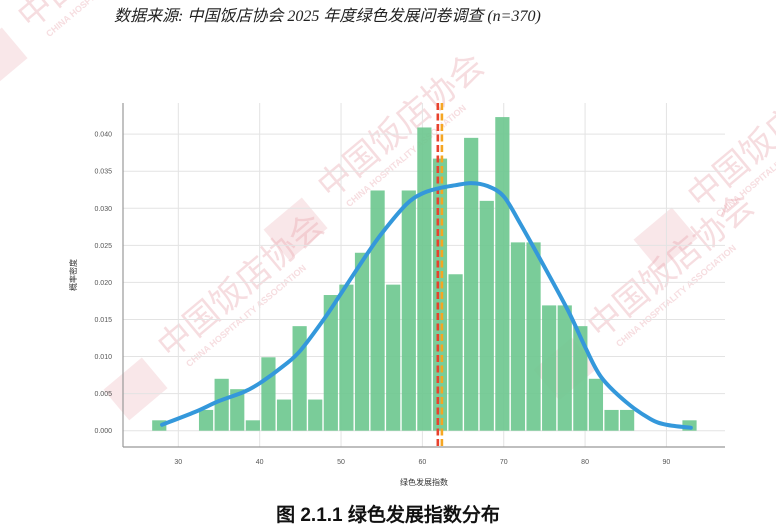 Image resolution: width=776 pixels, height=527 pixels. What do you see at coordinates (424, 482) in the screenshot?
I see `x-axis-label: 绿色发展指数` at bounding box center [424, 482].